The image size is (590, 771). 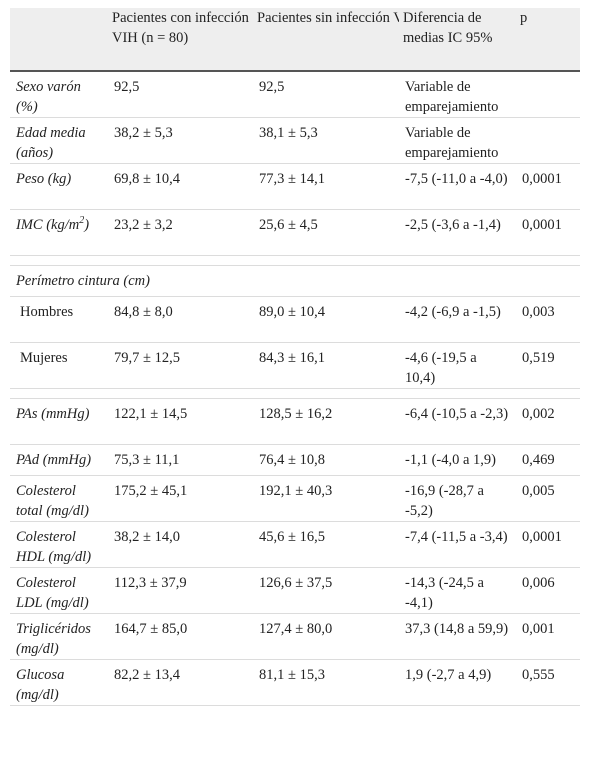 I want to click on value-cell-vih: 84,8 ± 8,0, so click(x=180, y=319).